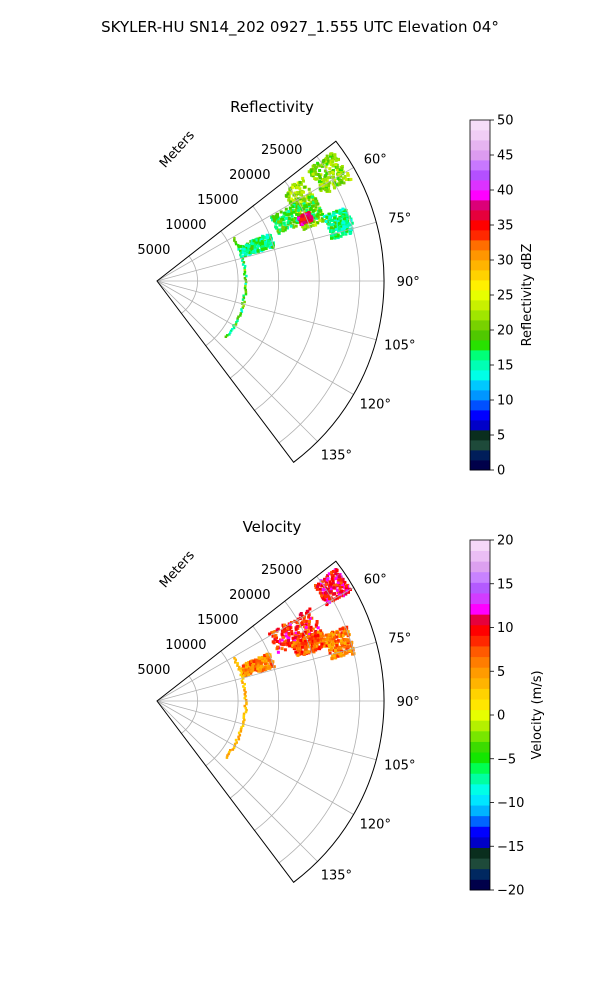  What do you see at coordinates (177, 149) in the screenshot?
I see `reflectivity-radial-axis-label: Meters` at bounding box center [177, 149].